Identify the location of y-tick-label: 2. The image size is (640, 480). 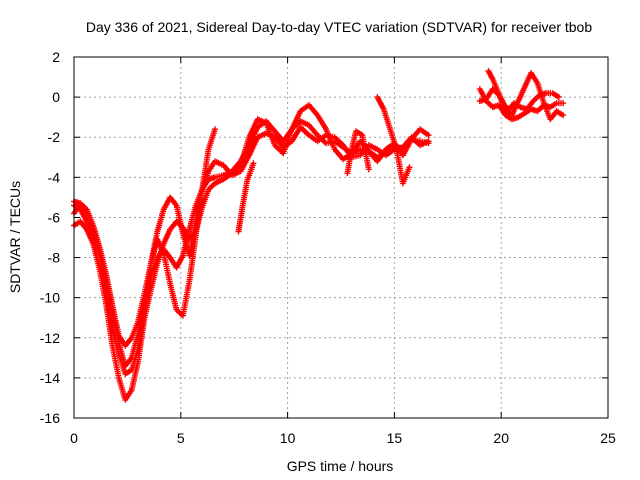
(56, 57).